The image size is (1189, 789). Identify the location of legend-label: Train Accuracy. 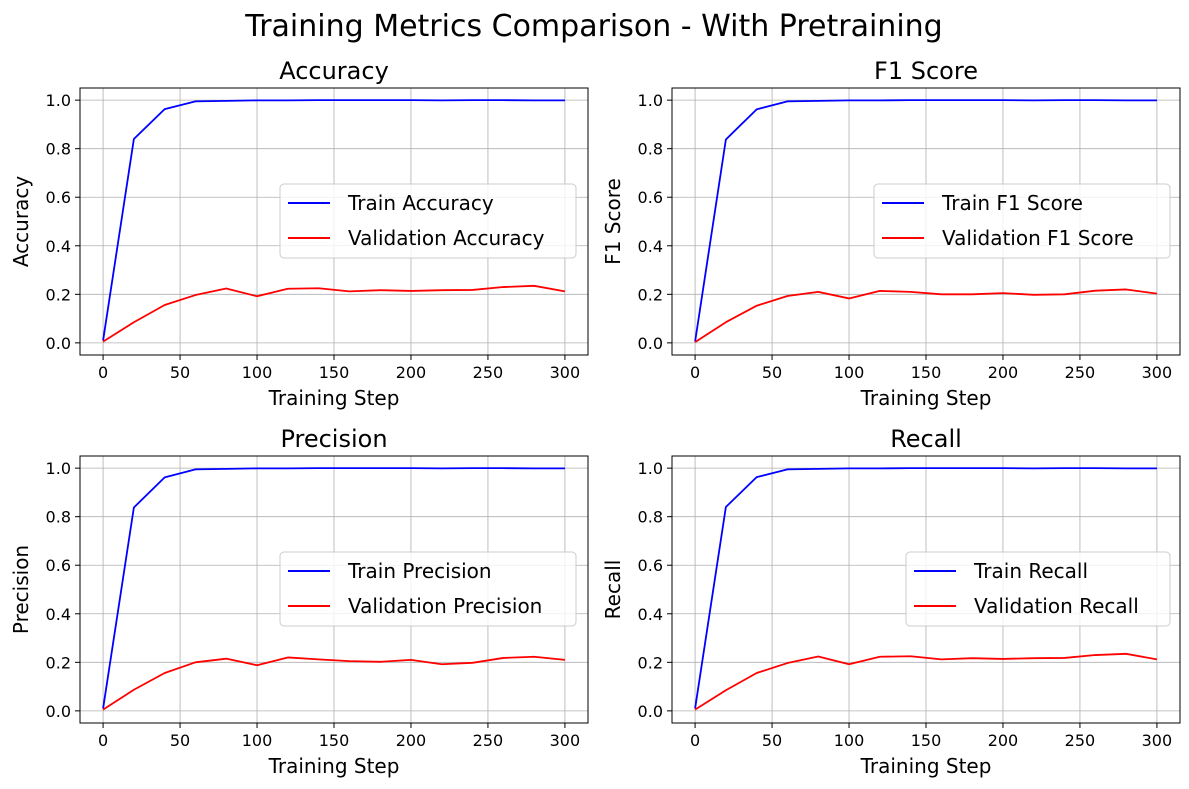
(420, 203).